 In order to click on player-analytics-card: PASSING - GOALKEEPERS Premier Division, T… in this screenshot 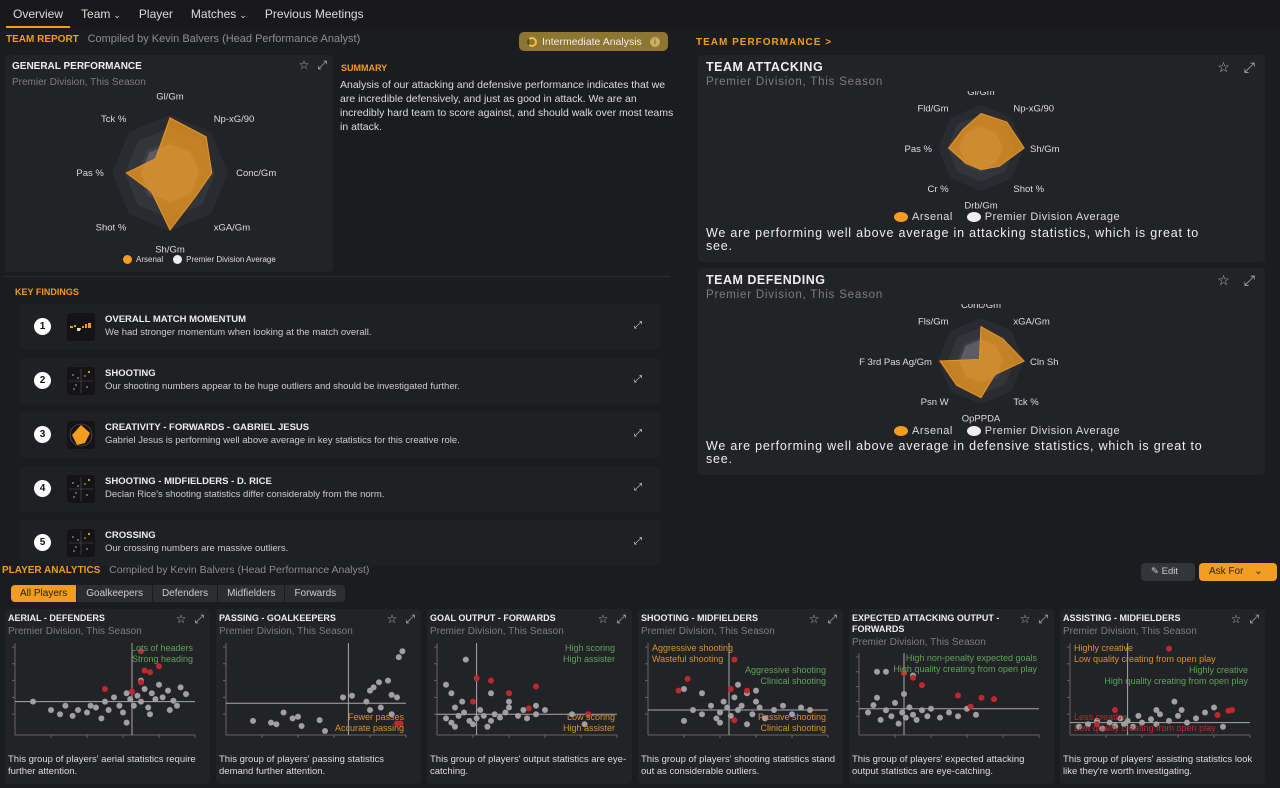, I will do `click(318, 696)`.